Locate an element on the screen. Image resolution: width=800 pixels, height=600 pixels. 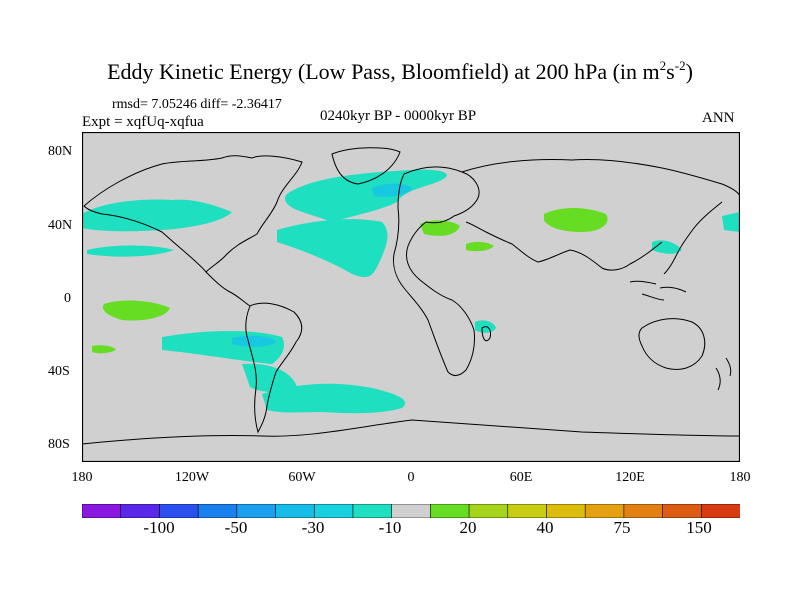
lon-label-180w: 180 is located at coordinates (82, 477).